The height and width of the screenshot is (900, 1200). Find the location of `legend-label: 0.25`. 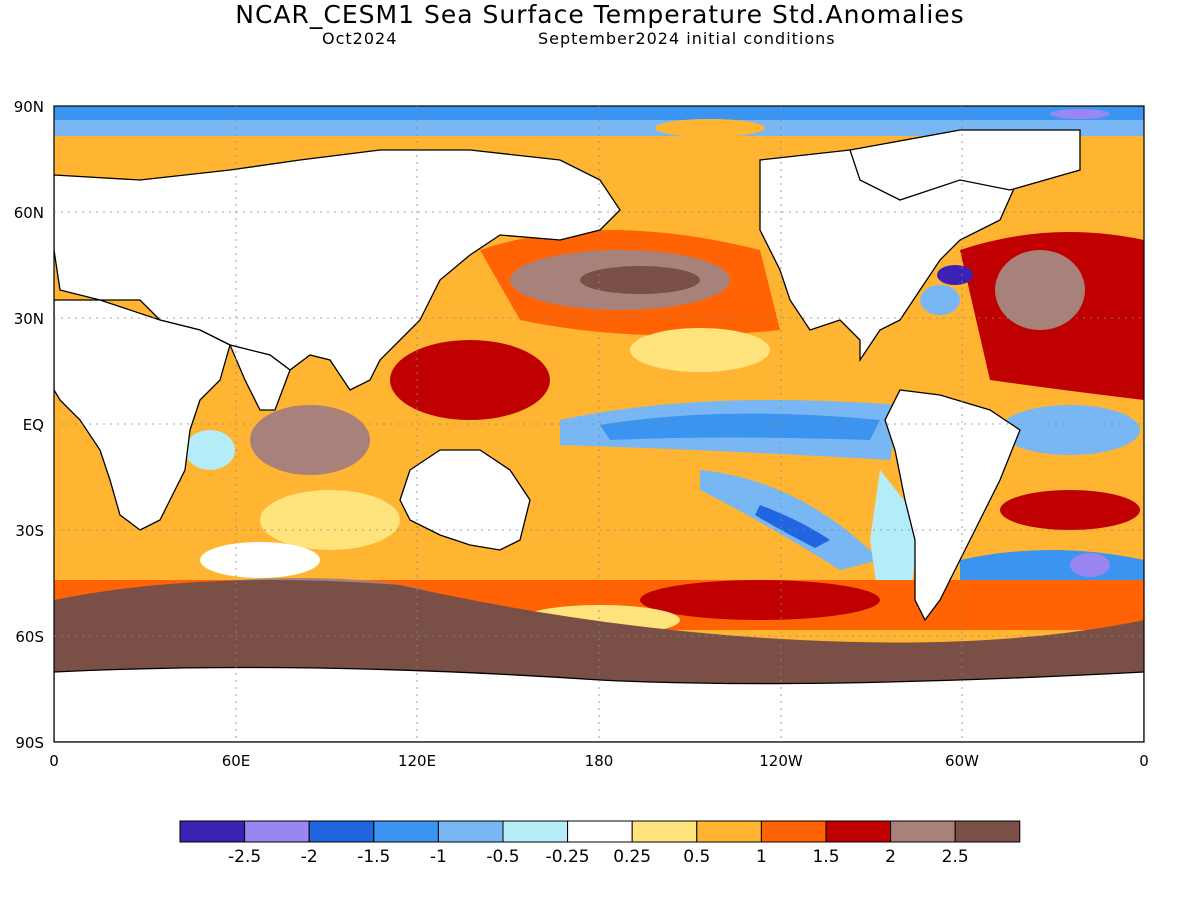

legend-label: 0.25 is located at coordinates (632, 857).